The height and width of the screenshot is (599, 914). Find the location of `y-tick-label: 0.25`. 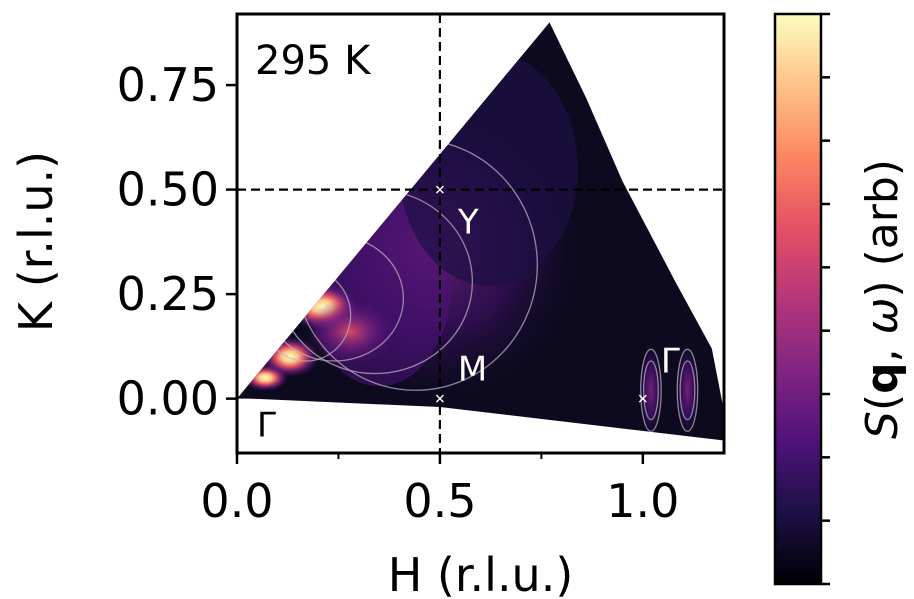

y-tick-label: 0.25 is located at coordinates (168, 294).